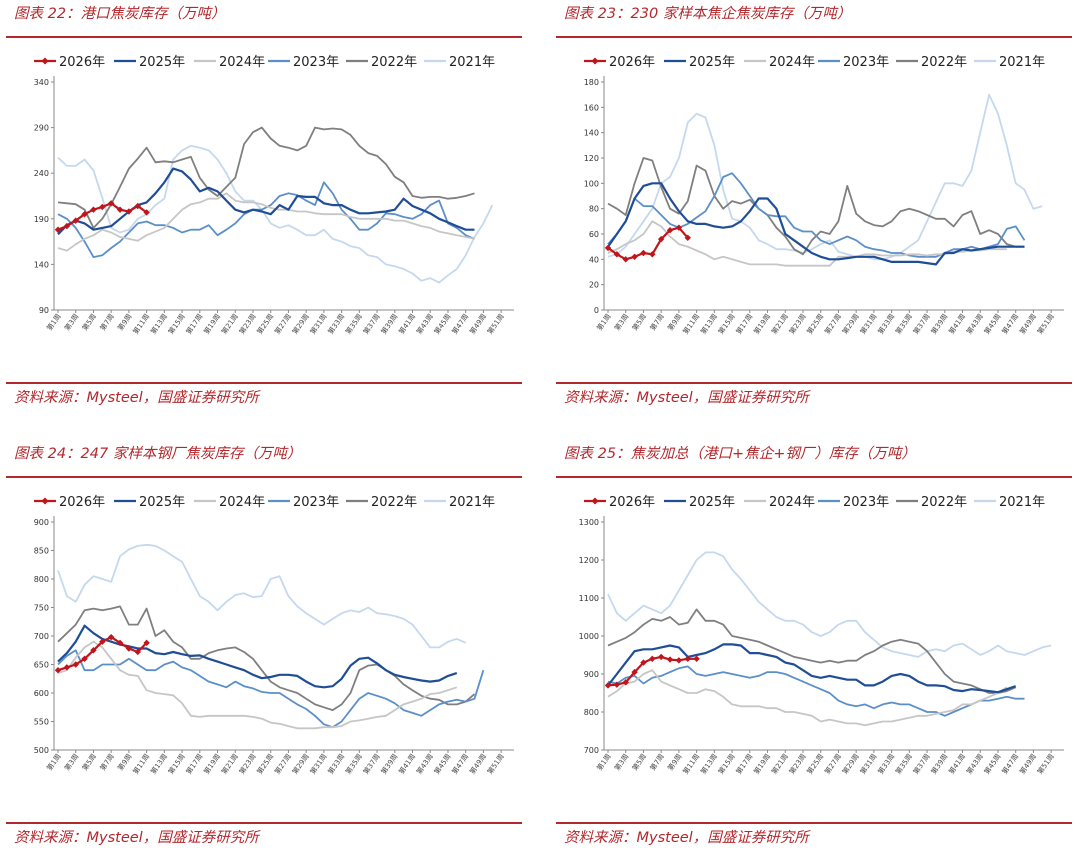 The width and height of the screenshot is (1080, 854). What do you see at coordinates (41, 219) in the screenshot?
I see `y-tick-label: 190` at bounding box center [41, 219].